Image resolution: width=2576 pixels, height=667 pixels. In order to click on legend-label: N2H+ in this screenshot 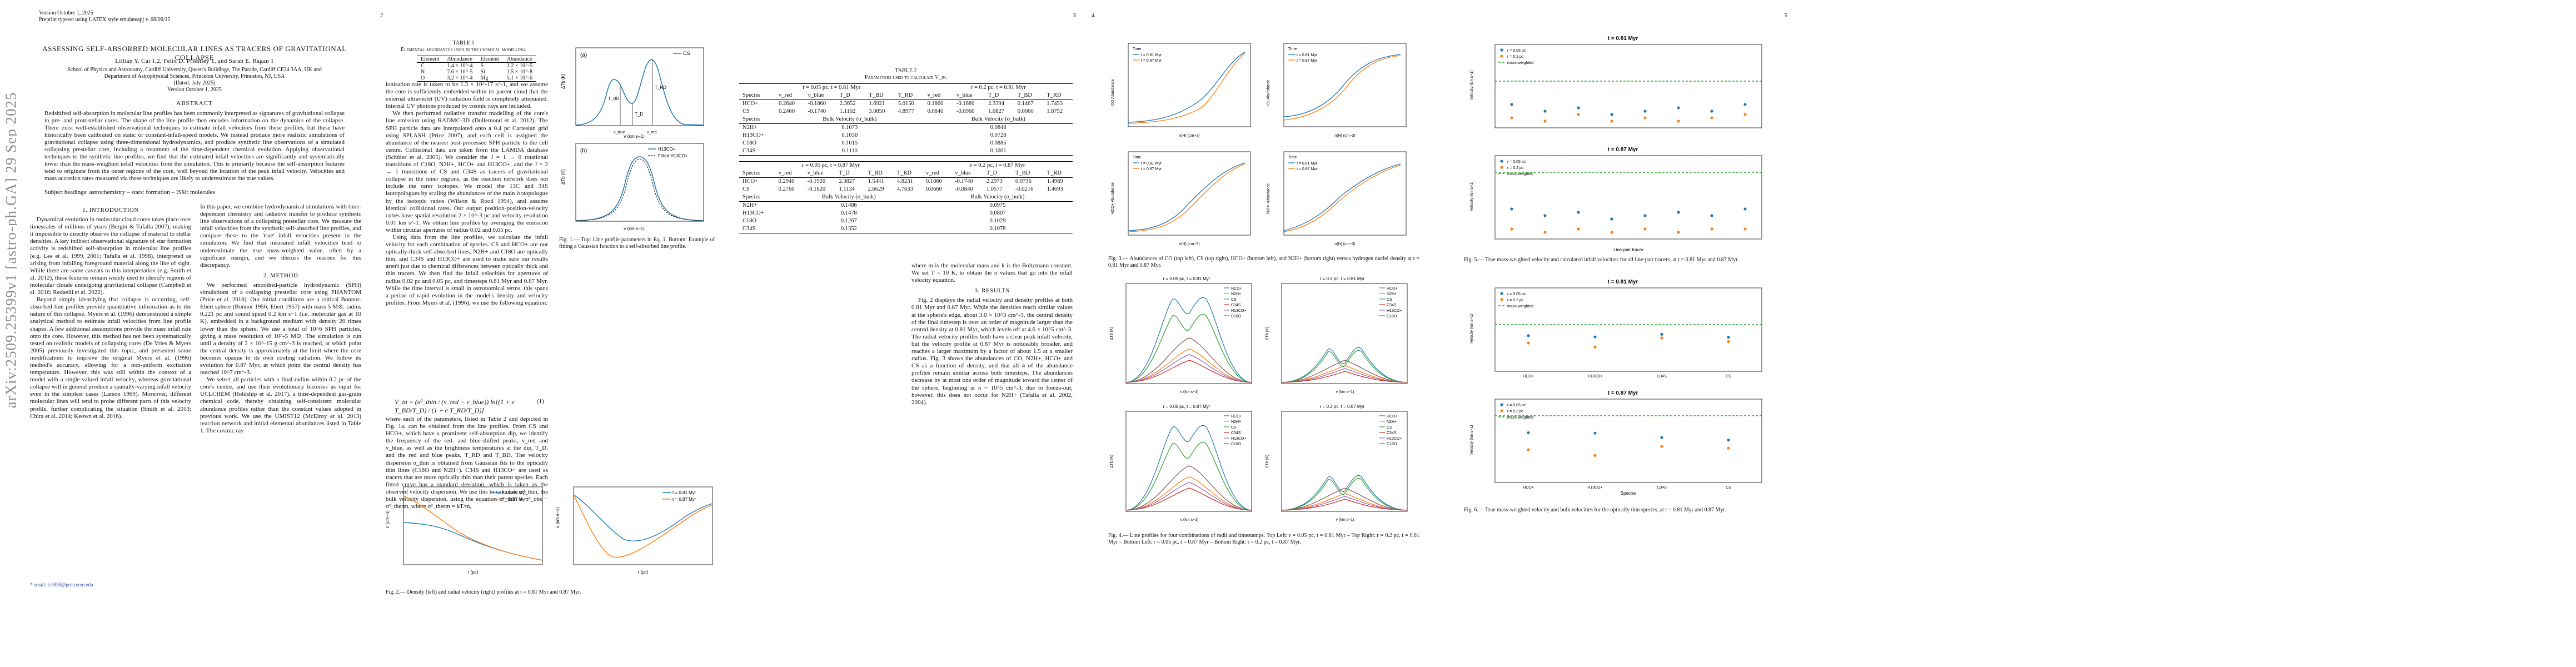, I will do `click(1392, 294)`.